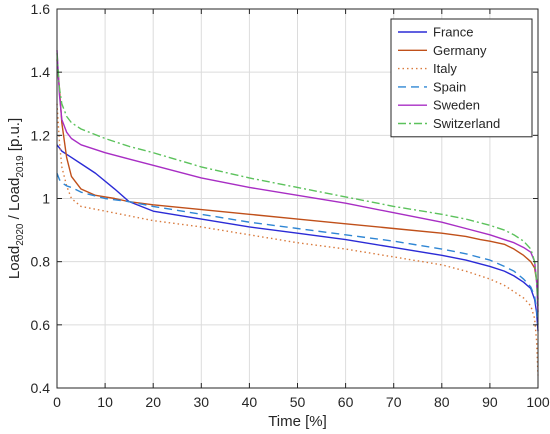 The width and height of the screenshot is (550, 434). What do you see at coordinates (442, 402) in the screenshot?
I see `x-tick-label: 80` at bounding box center [442, 402].